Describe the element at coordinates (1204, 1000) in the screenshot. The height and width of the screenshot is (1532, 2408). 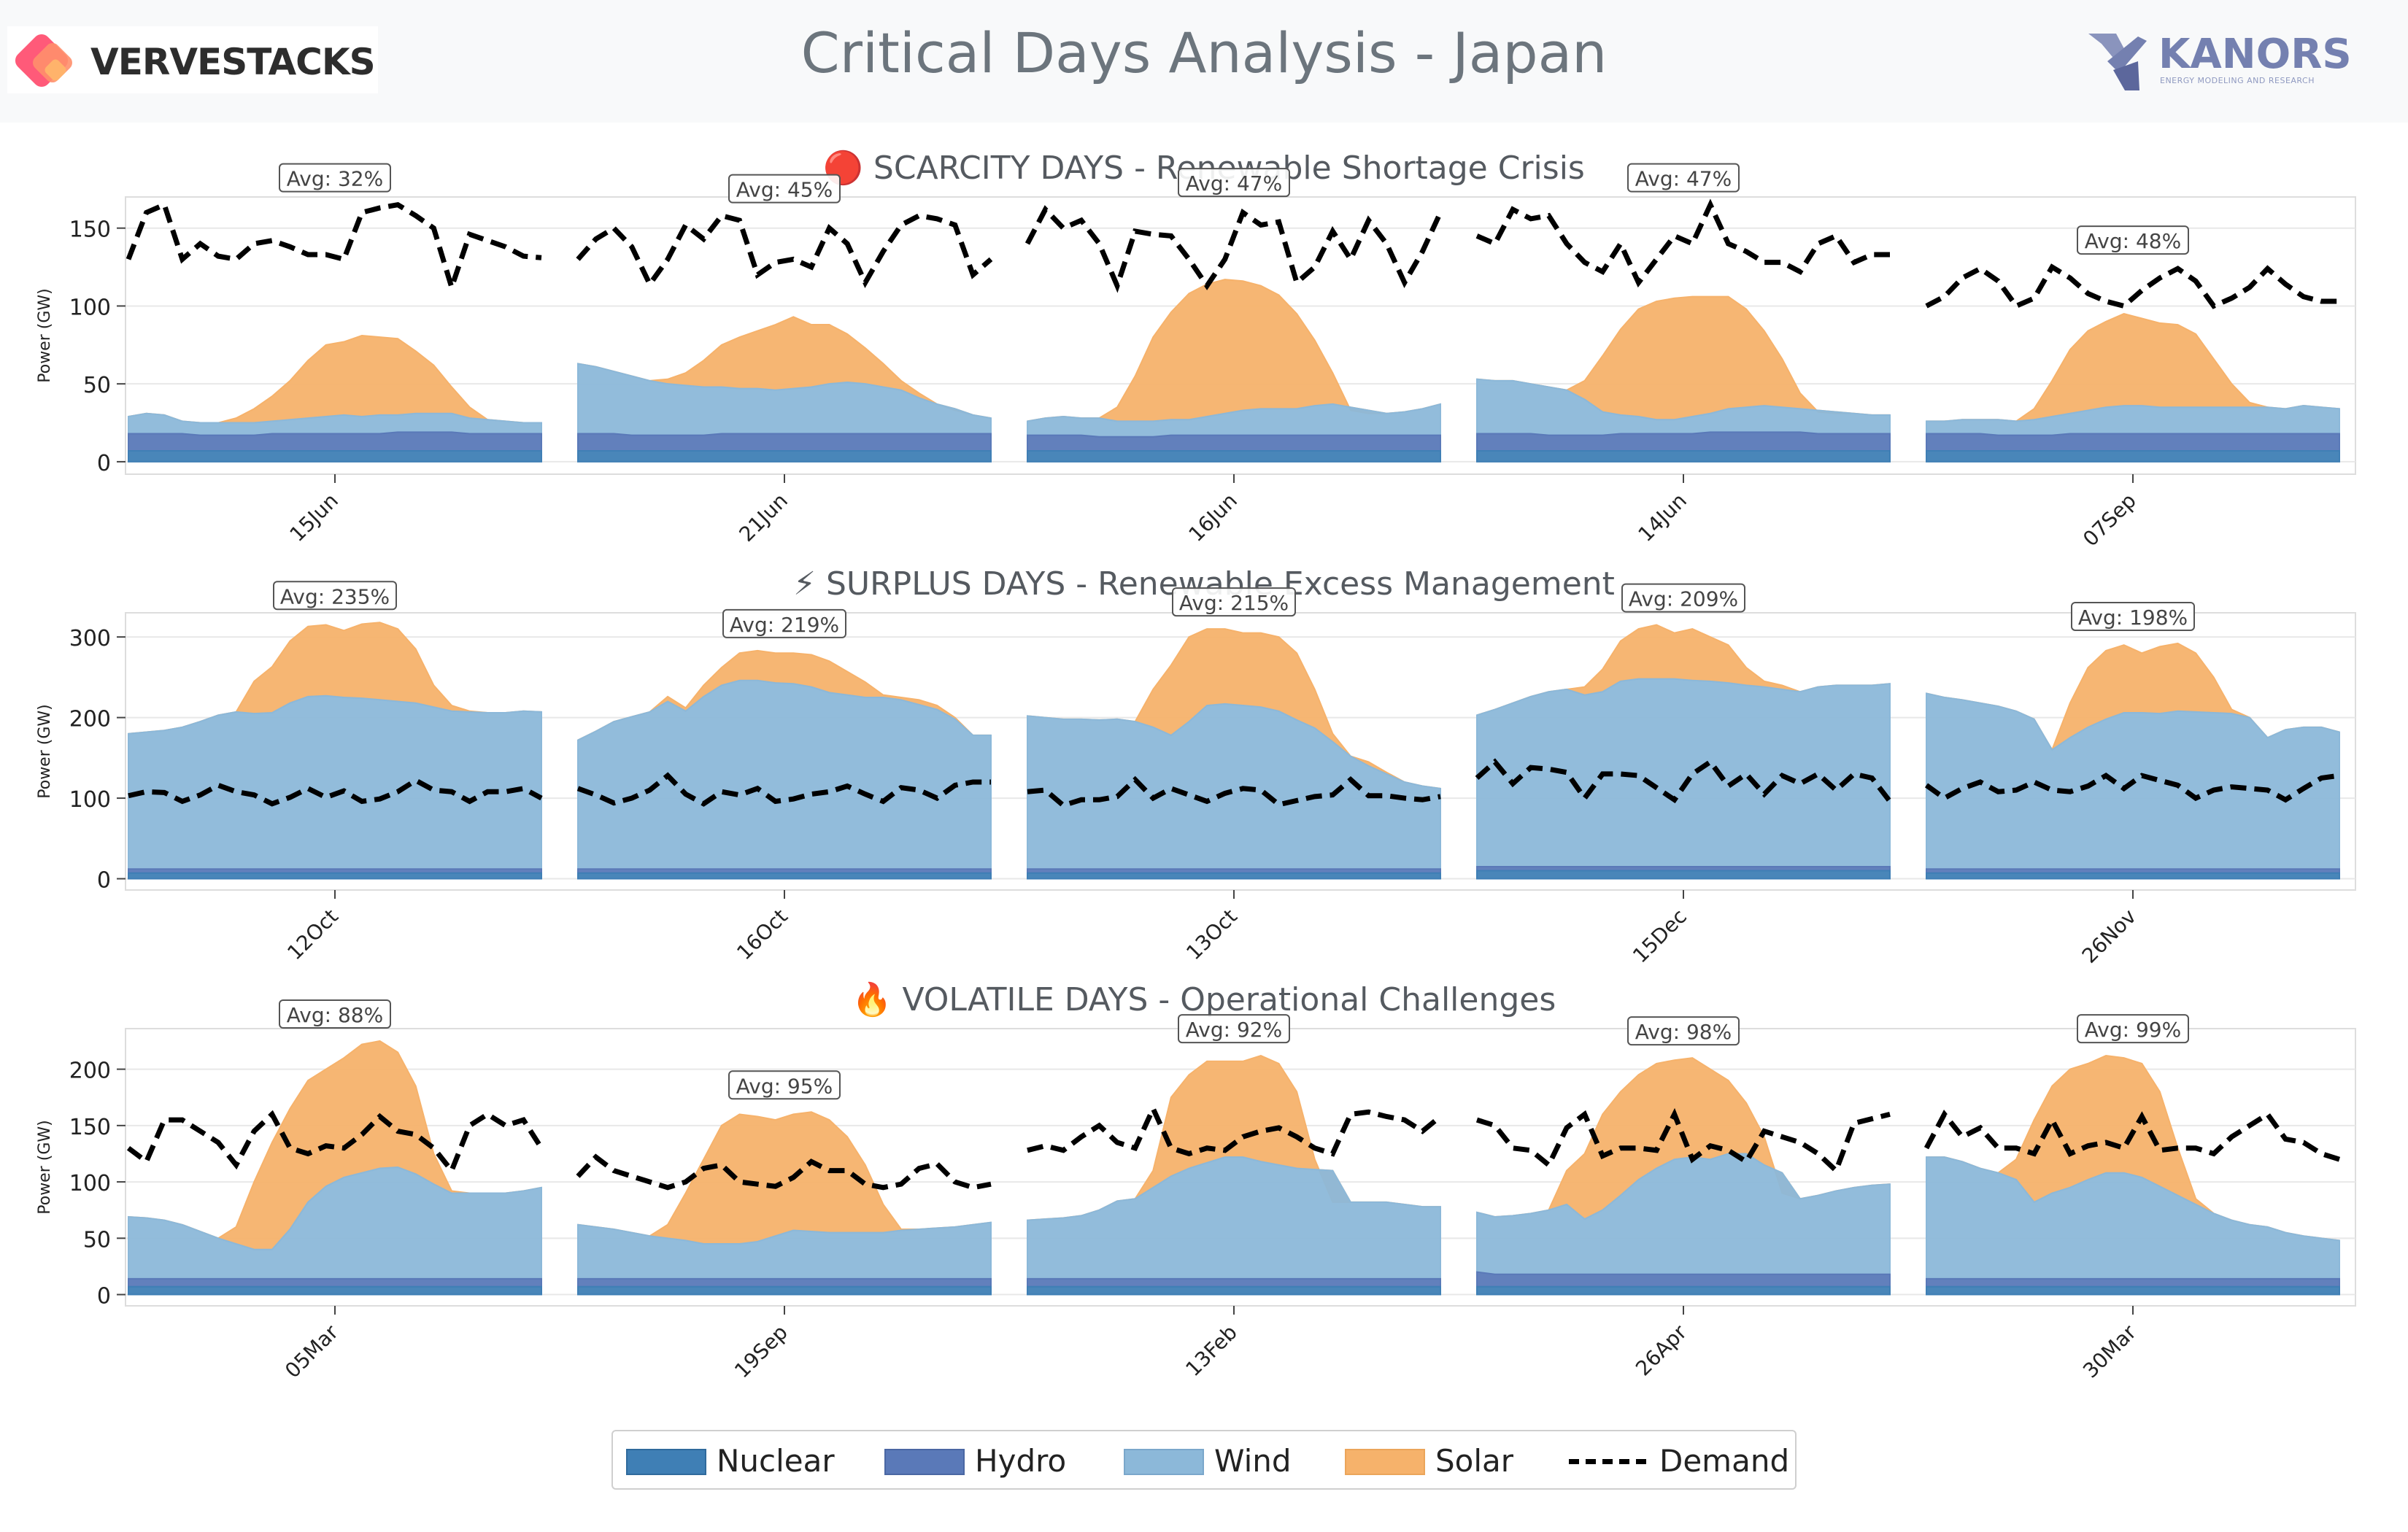
I see `panel-title: 🔥 VOLATILE DAYS - Operational Challenges` at that location.